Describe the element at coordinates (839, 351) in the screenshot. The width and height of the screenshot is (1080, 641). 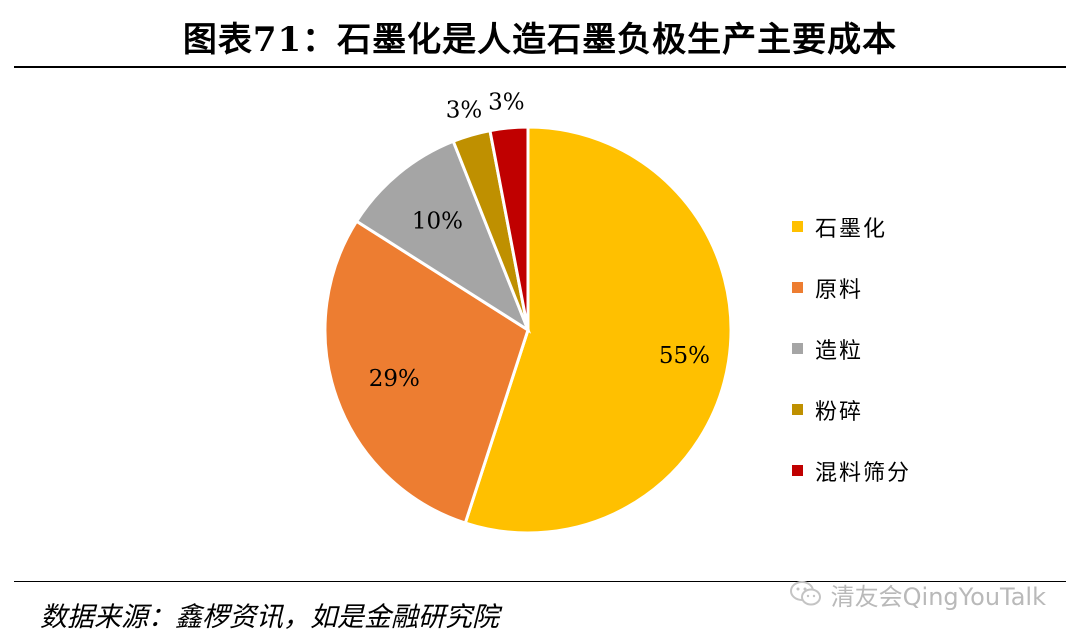
I see `legend-label: 造粒` at that location.